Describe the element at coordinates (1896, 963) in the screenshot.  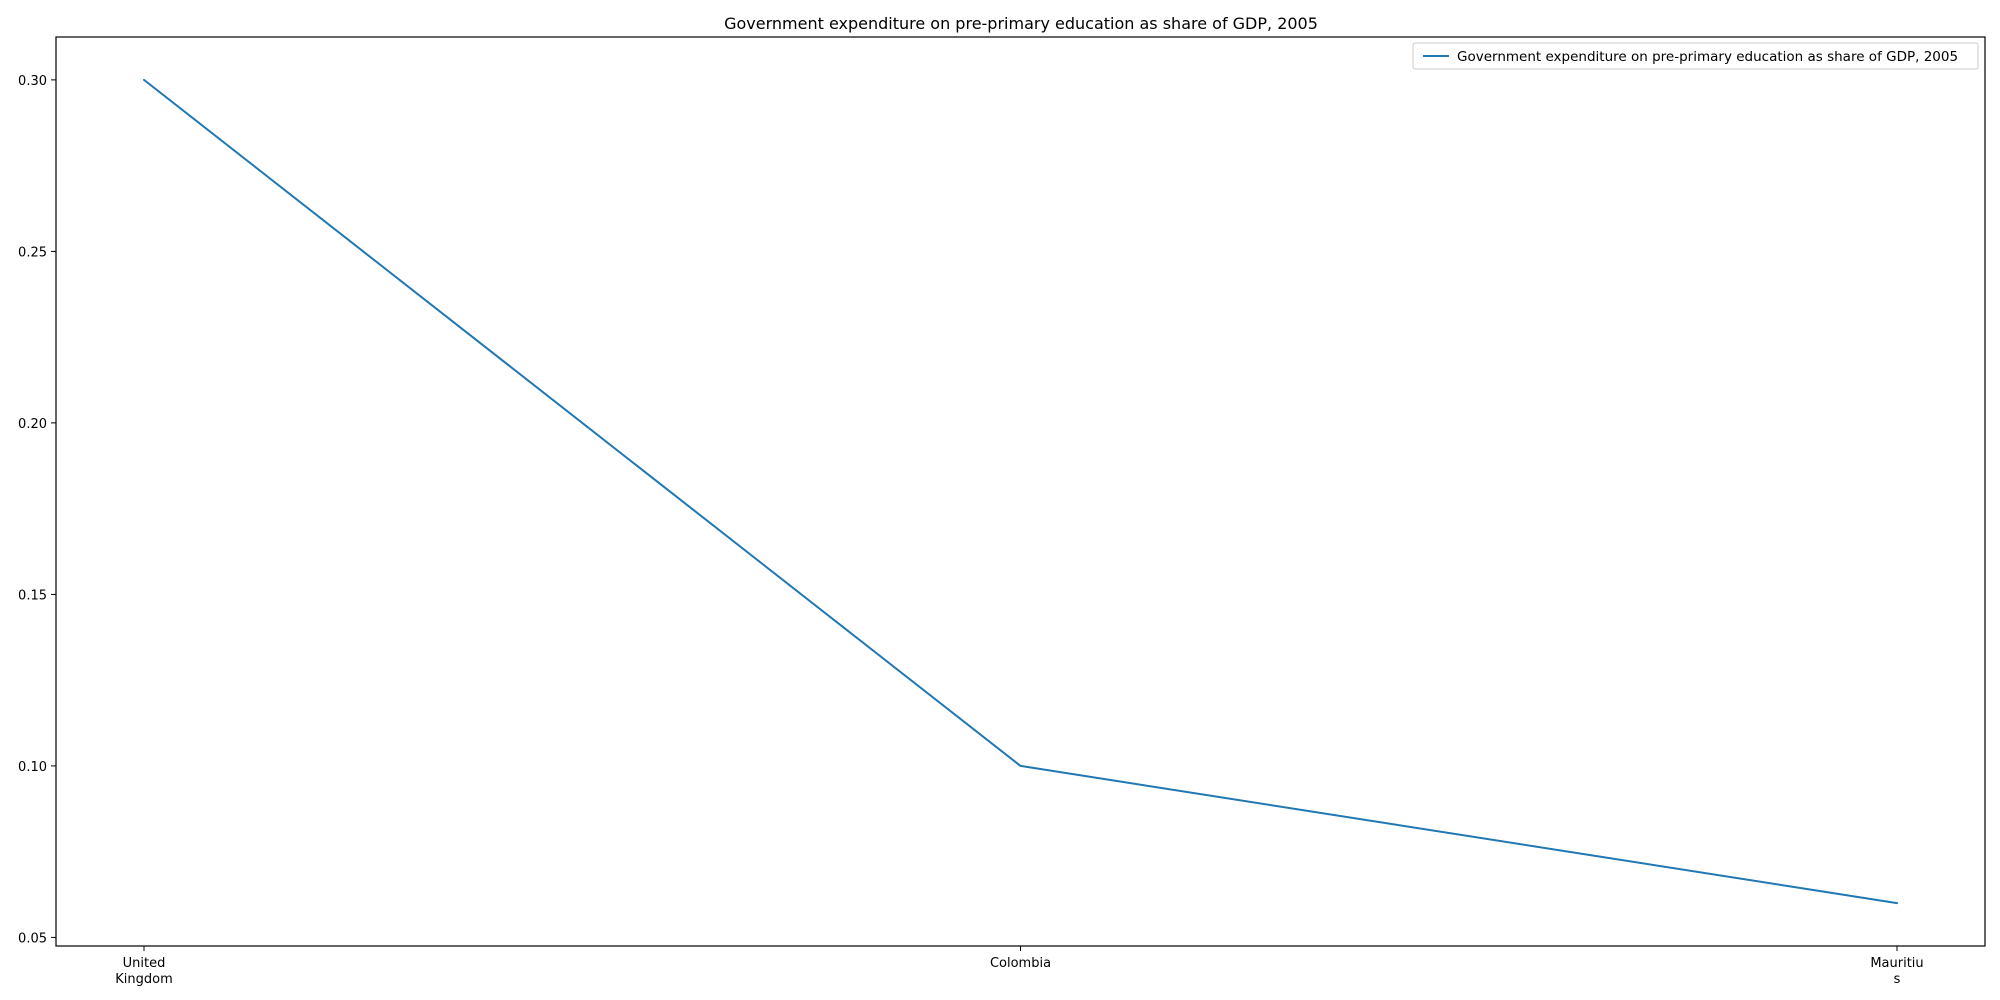
I see `x-tick-label-line: Mauritiu` at that location.